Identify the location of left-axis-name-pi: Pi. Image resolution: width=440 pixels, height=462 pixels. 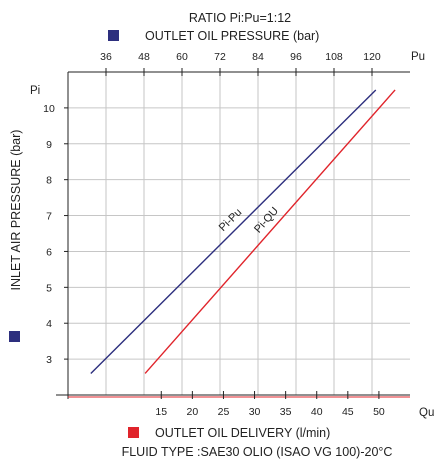
(35, 91).